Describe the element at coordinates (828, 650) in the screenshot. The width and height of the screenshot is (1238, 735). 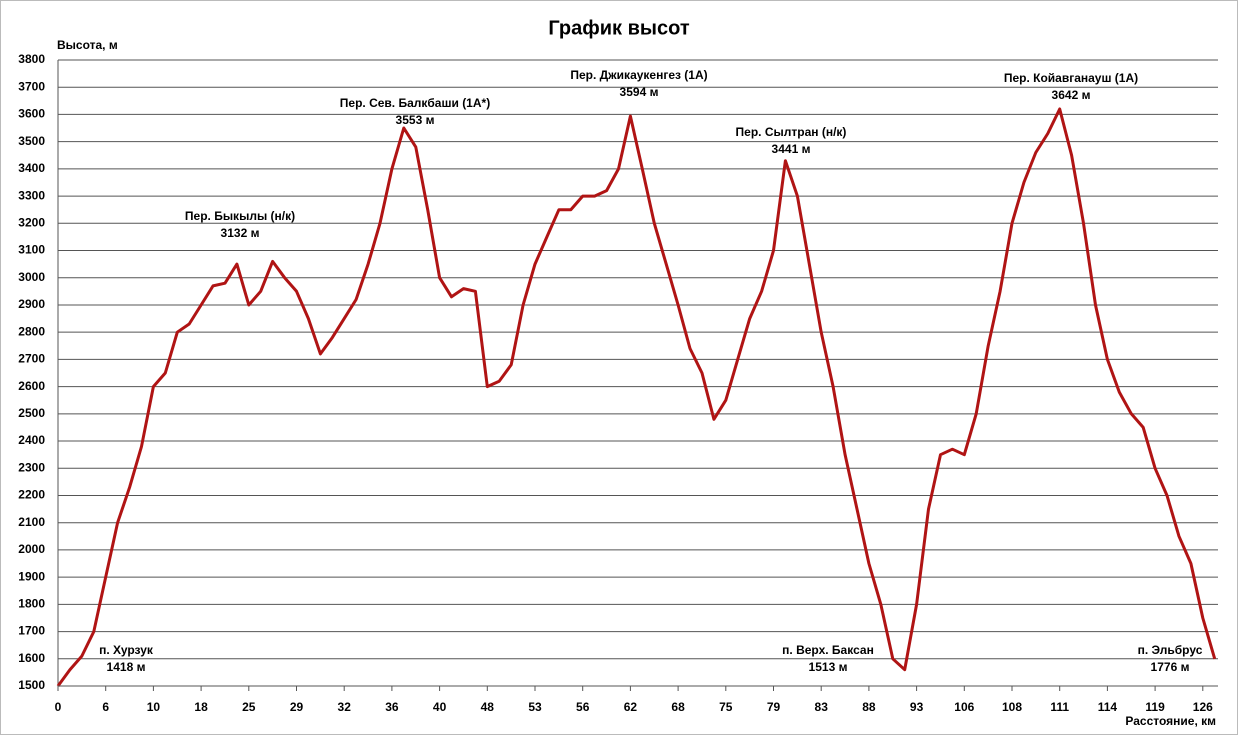
I see `annotation: п. Верх. Баксан` at that location.